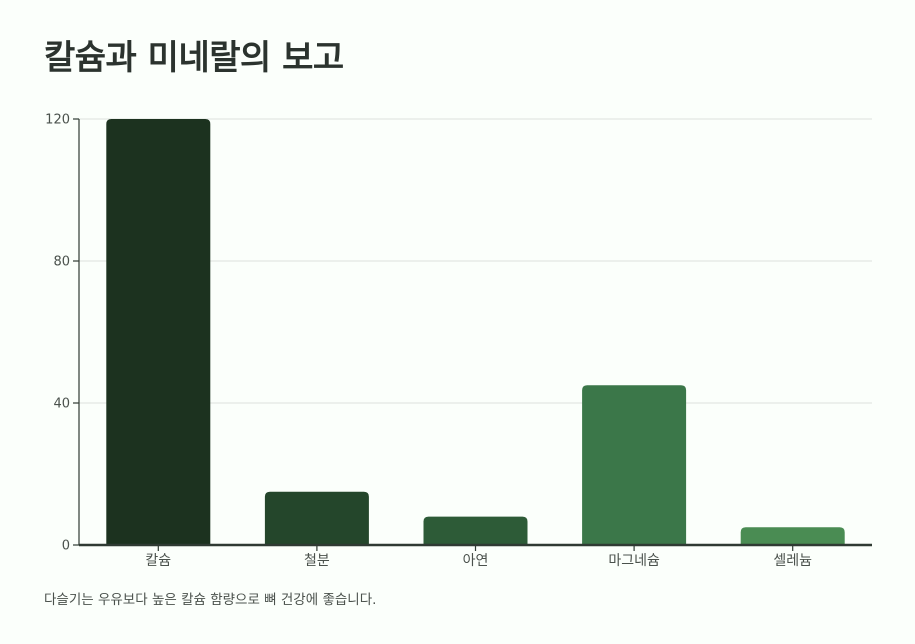 This screenshot has height=644, width=915. Describe the element at coordinates (210, 600) in the screenshot. I see `chart-caption: 다슬기는 우유보다 높은 칼슘 함량으로 뼈 건강에 좋습니다.` at that location.